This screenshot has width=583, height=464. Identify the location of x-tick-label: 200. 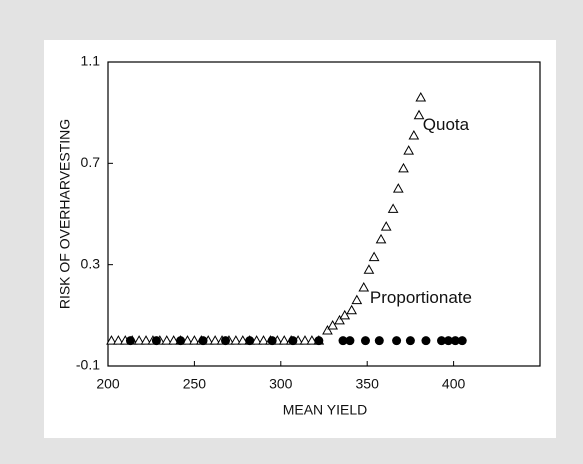
(108, 384).